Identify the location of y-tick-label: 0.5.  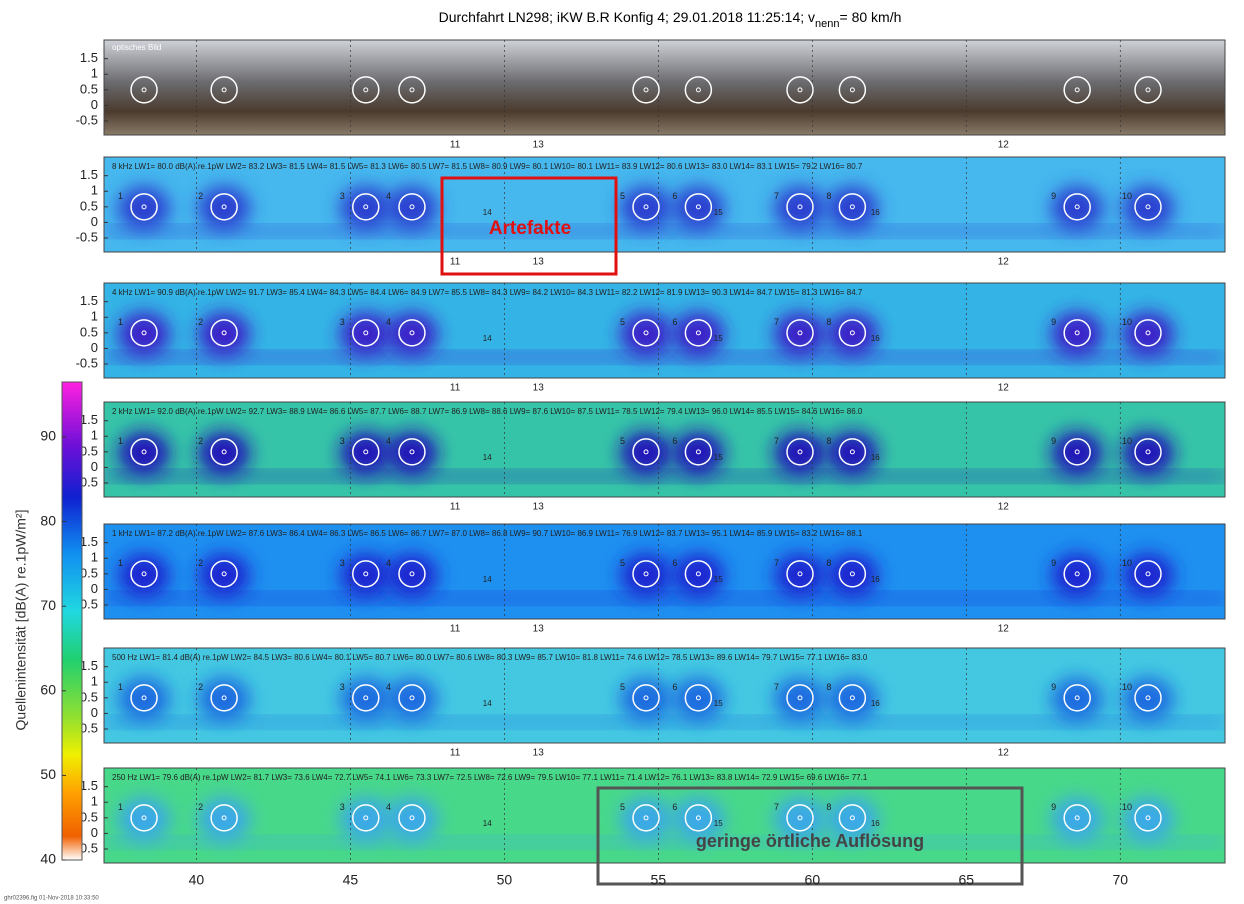
(89, 572).